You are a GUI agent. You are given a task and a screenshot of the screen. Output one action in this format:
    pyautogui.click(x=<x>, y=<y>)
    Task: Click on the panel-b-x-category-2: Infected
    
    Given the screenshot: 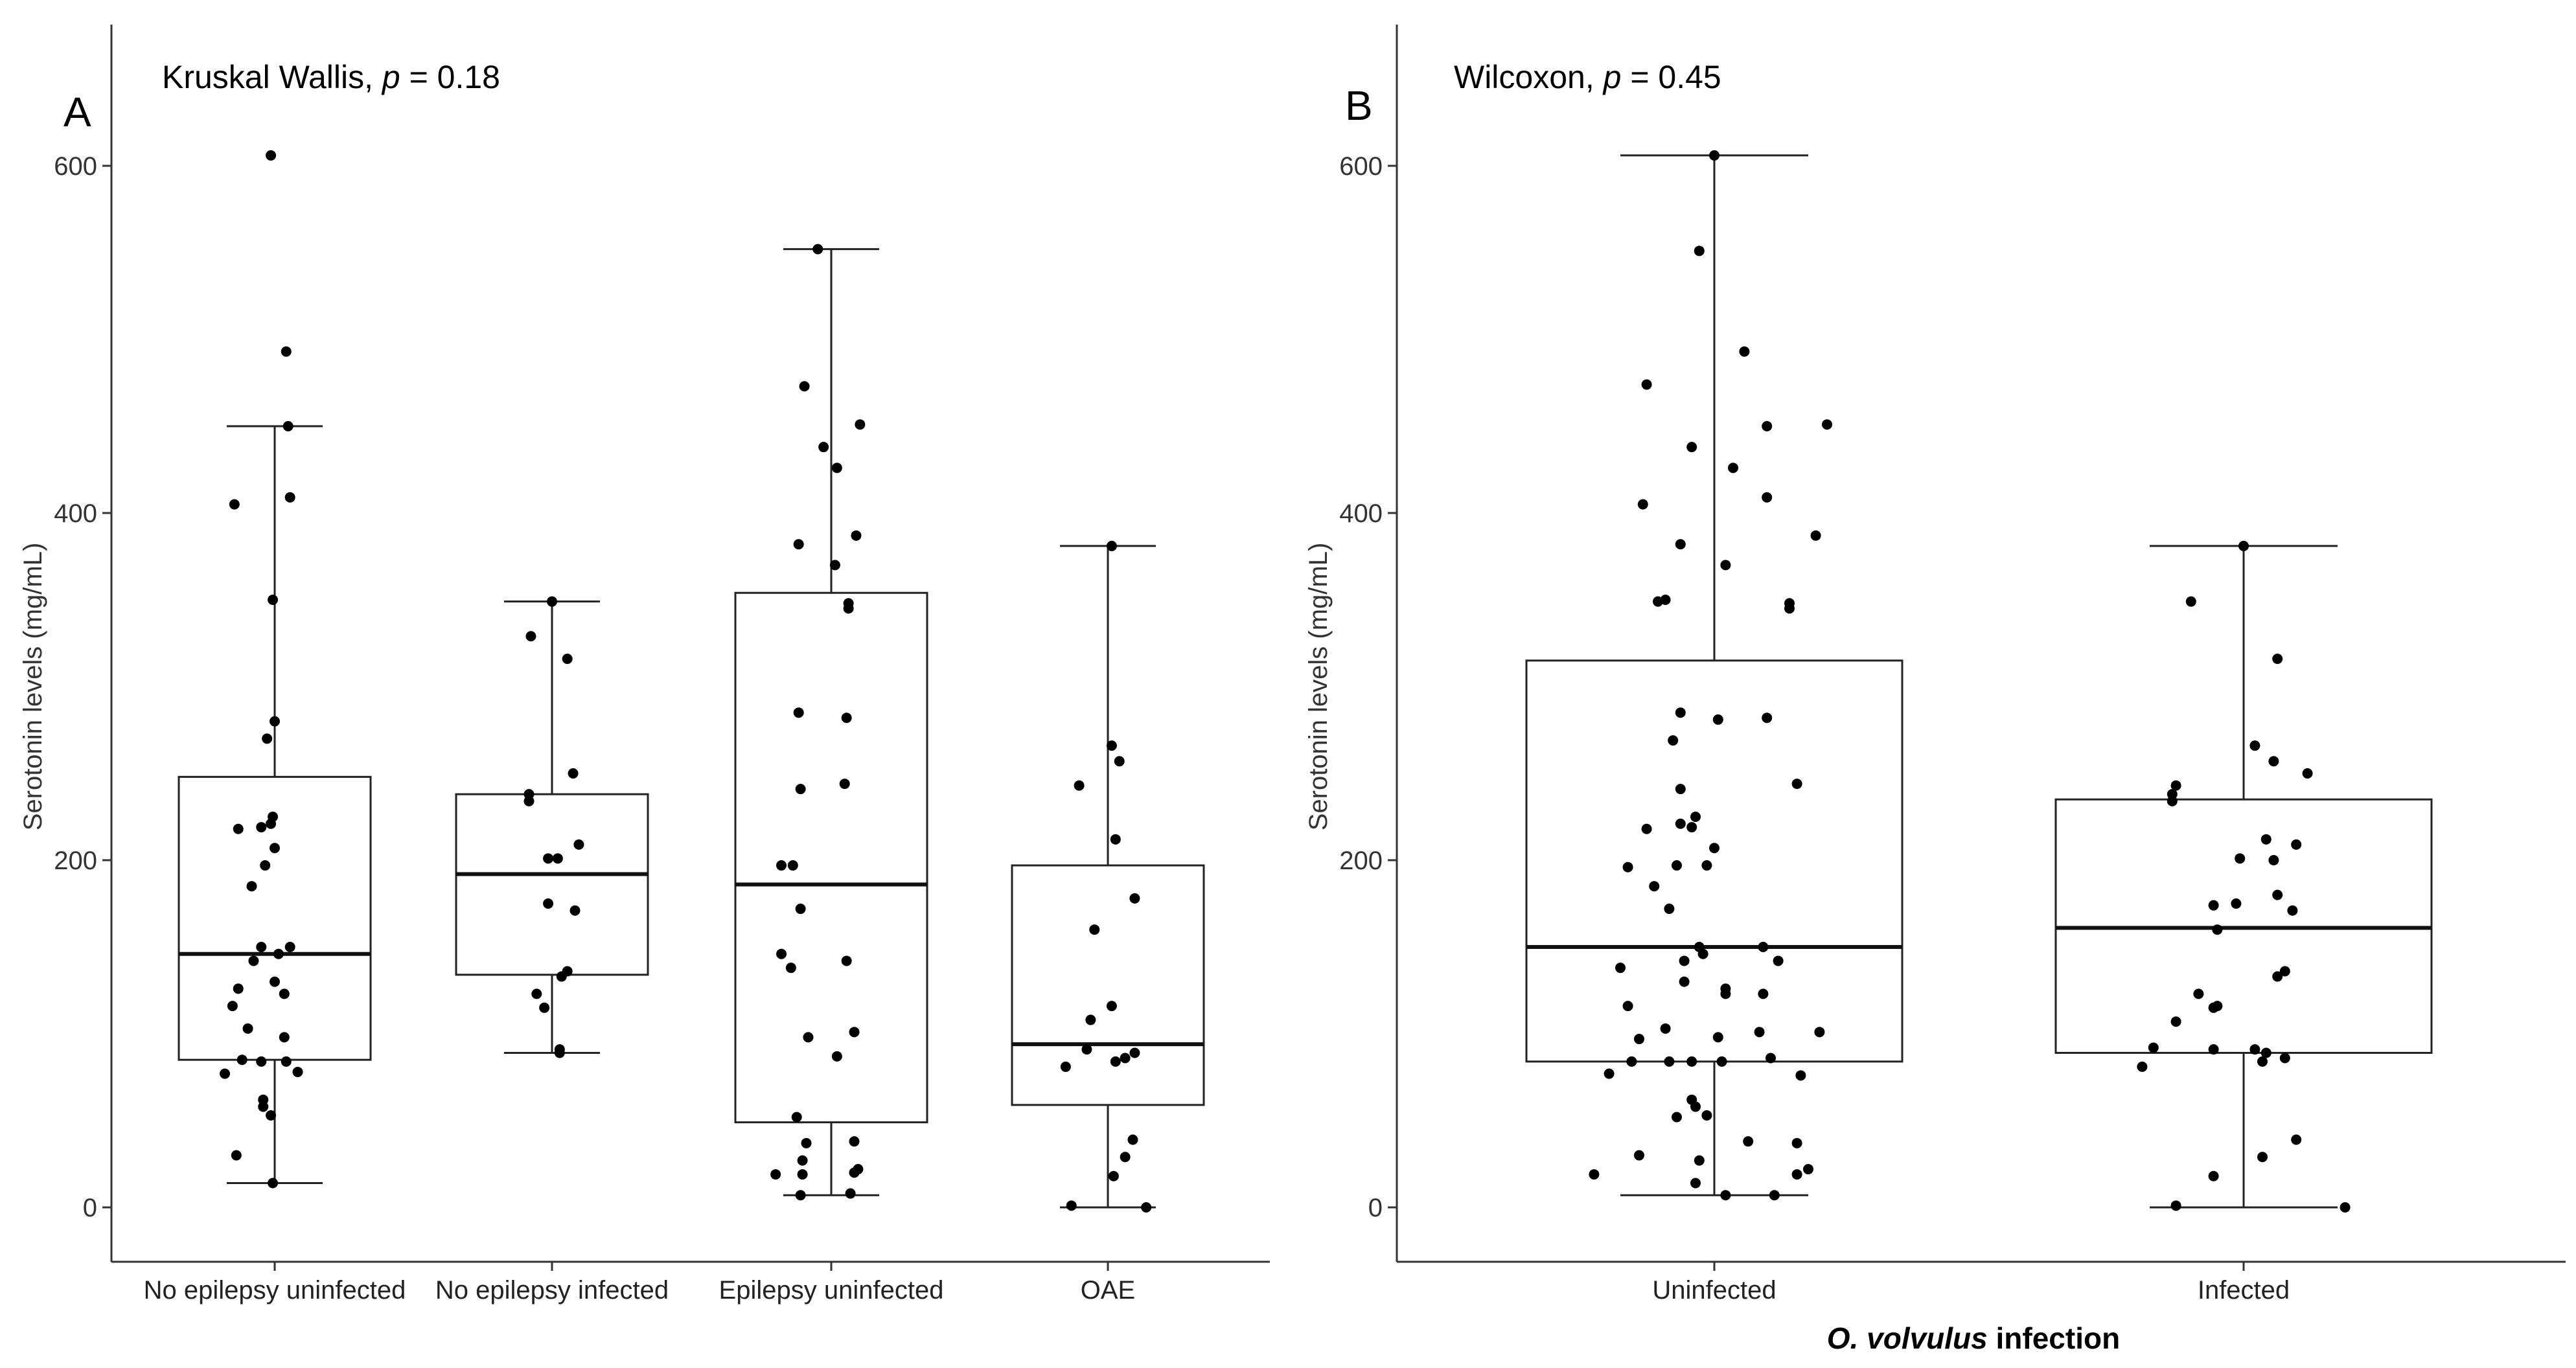 What is the action you would take?
    pyautogui.click(x=2244, y=1290)
    